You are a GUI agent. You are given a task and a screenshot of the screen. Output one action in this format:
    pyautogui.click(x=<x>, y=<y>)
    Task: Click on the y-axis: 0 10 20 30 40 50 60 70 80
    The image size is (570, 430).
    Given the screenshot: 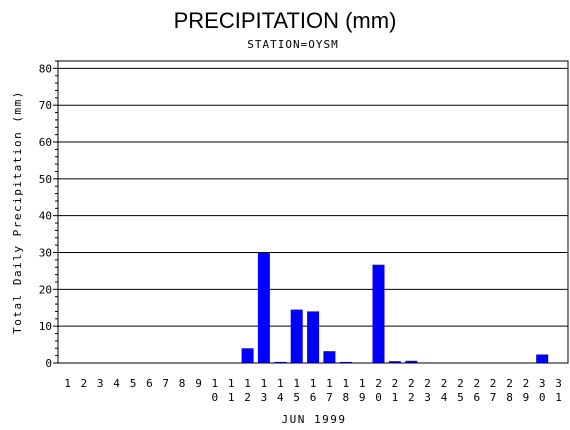 What is the action you would take?
    pyautogui.click(x=48, y=215)
    